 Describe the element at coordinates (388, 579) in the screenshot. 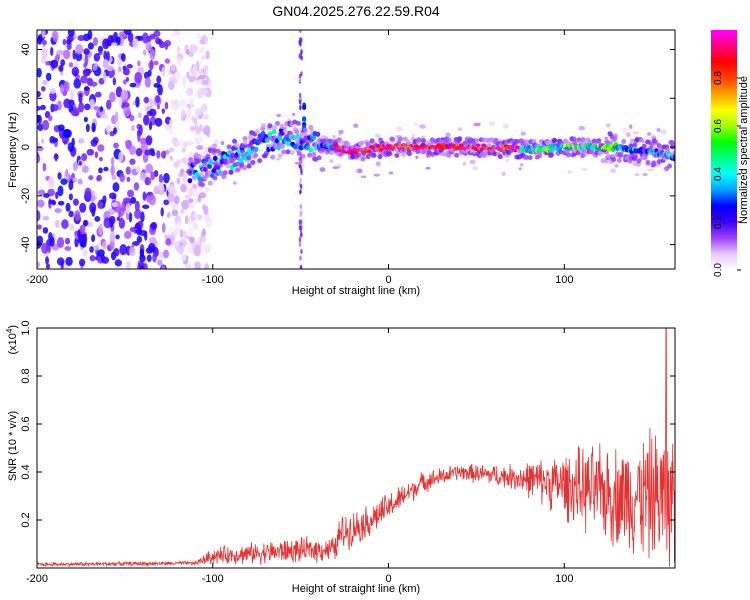

I see `x-tick-label: 0` at that location.